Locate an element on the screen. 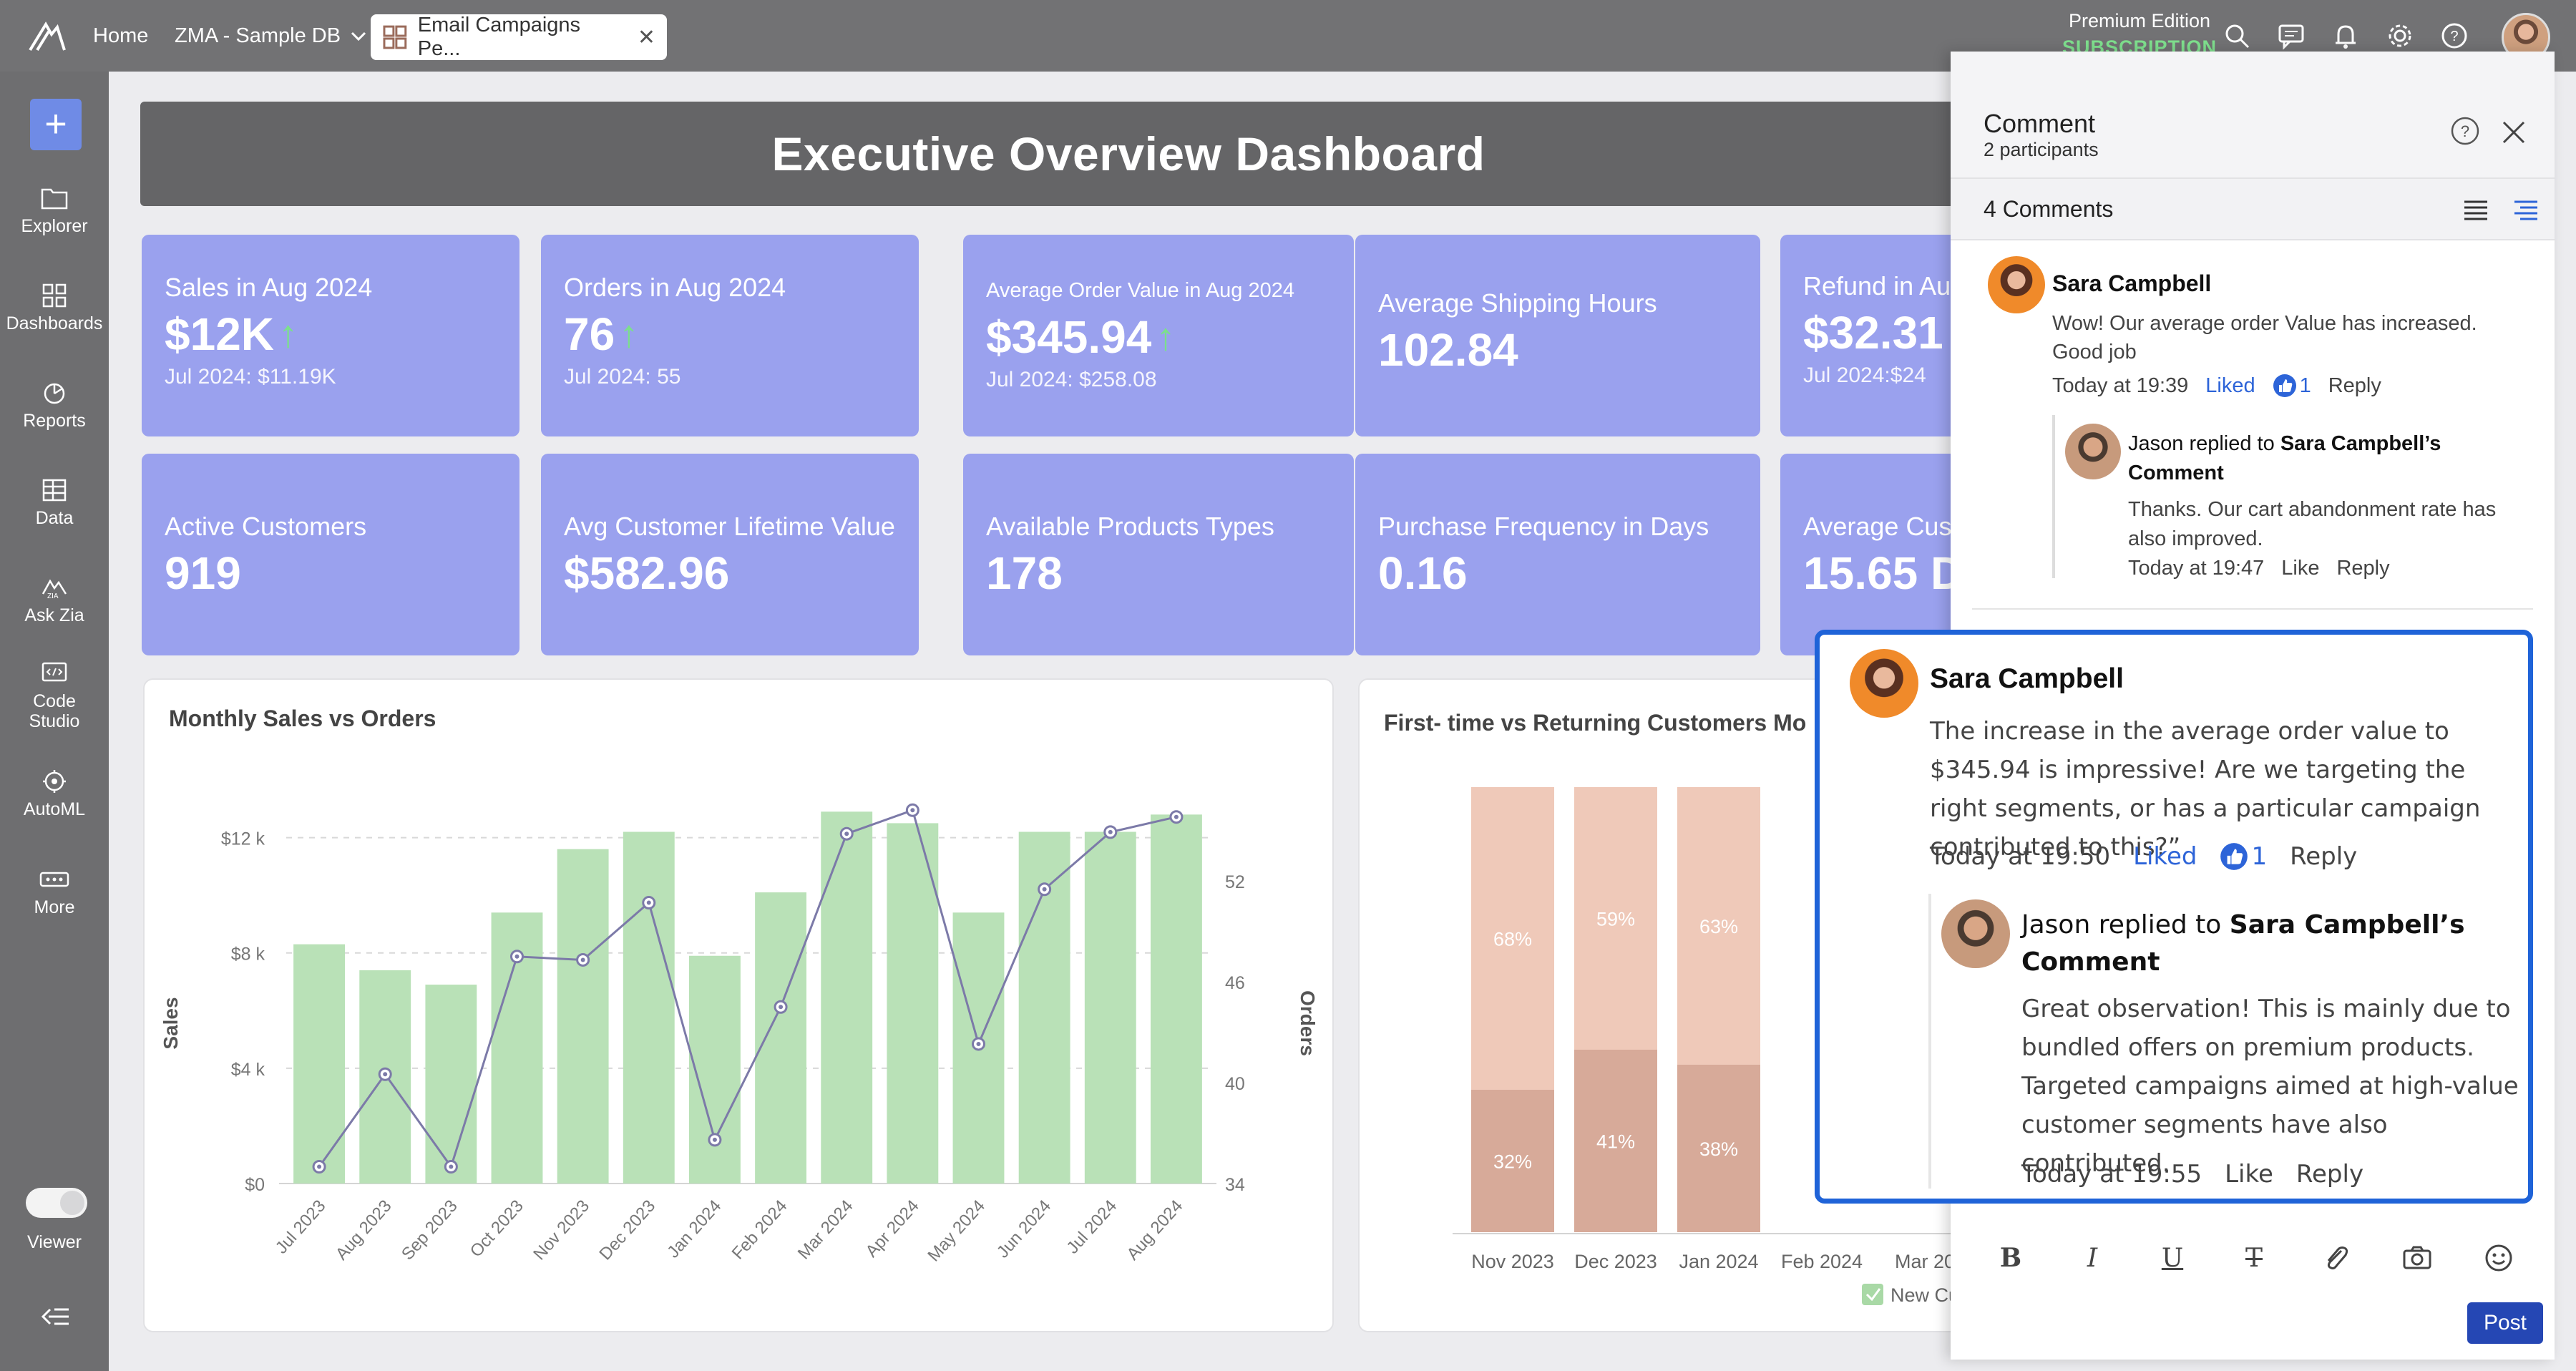 Image resolution: width=2576 pixels, height=1371 pixels. kpi-value: 178 is located at coordinates (1024, 573).